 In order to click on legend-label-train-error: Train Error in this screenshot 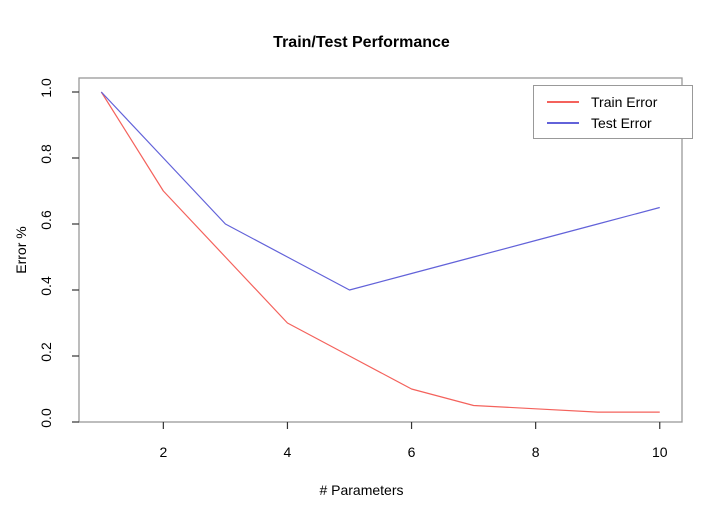, I will do `click(624, 101)`.